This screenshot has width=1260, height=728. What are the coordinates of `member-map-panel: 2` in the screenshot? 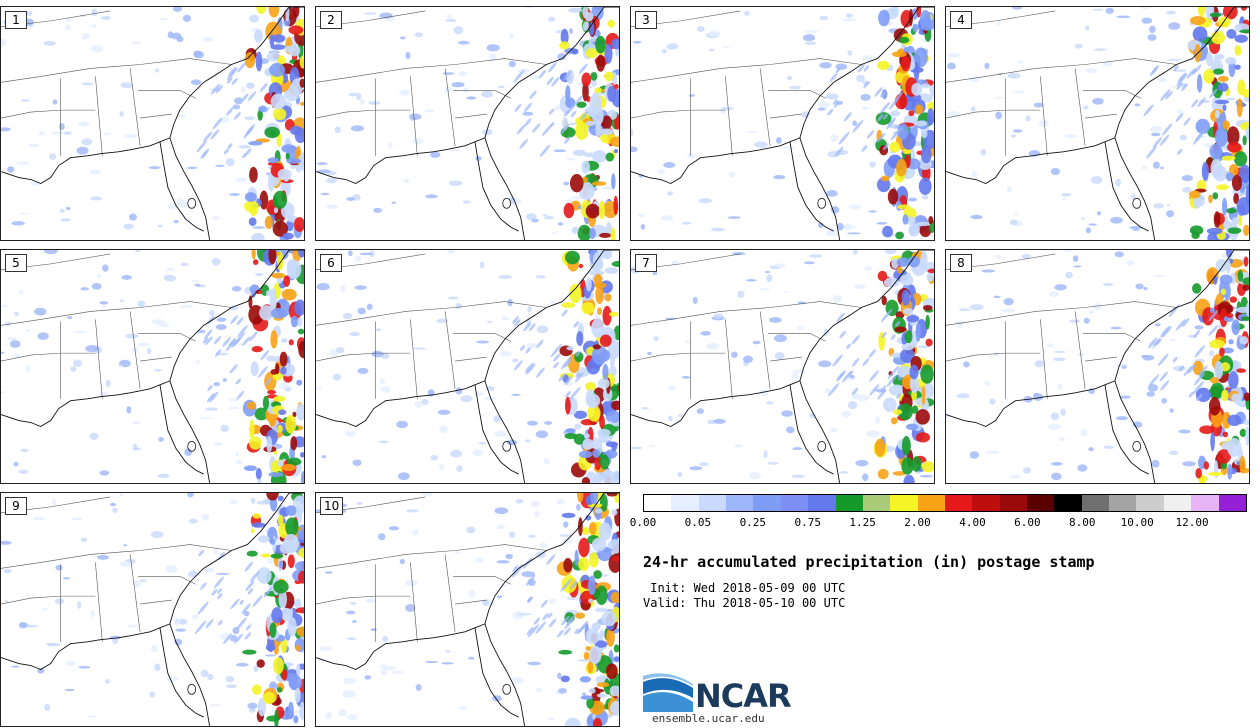 It's located at (467, 123).